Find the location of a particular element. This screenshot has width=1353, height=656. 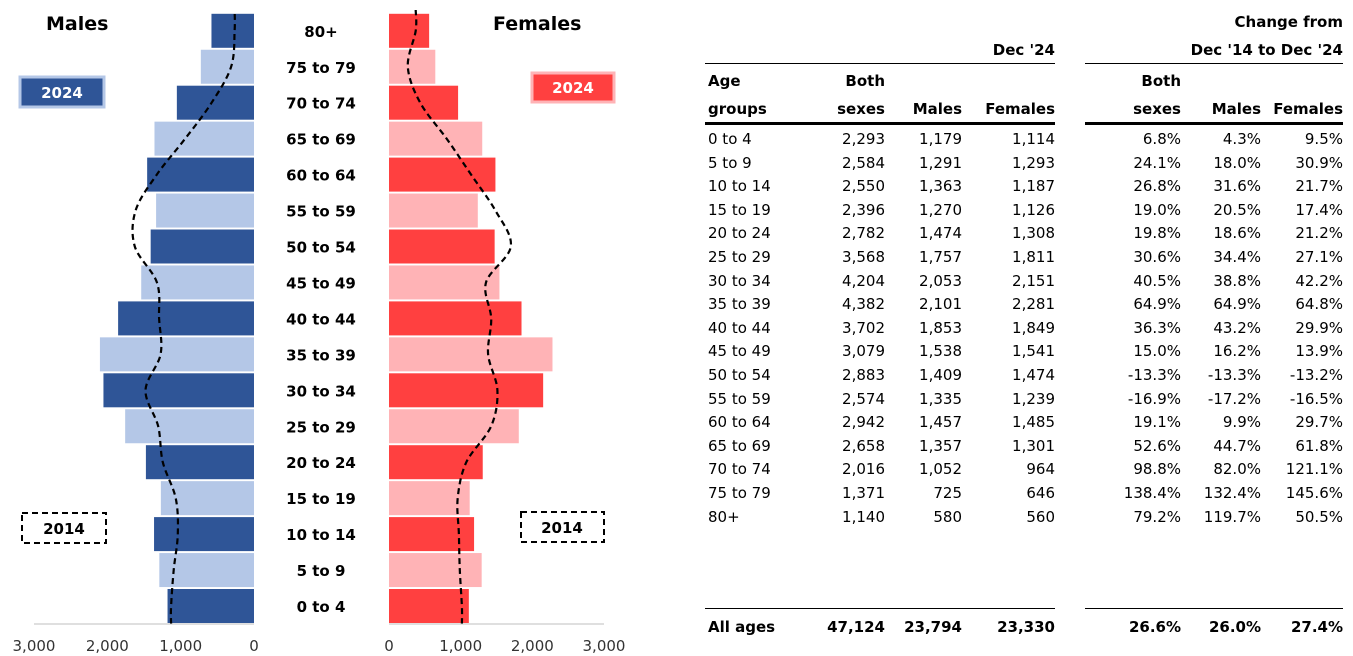

females-2014-legend-box is located at coordinates (562, 527).